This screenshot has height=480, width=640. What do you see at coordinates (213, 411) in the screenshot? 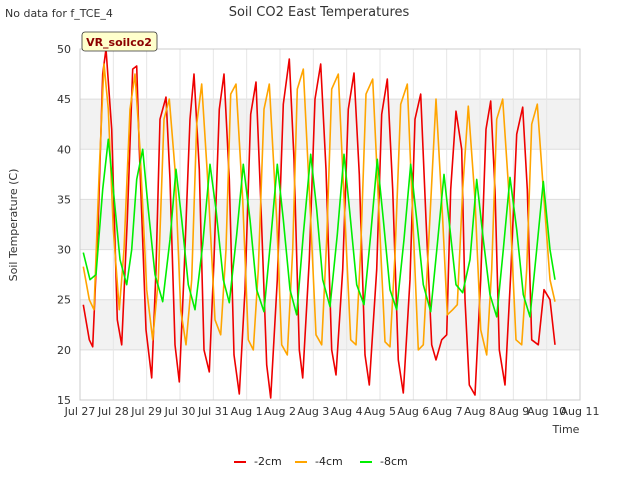
I see `x-tick-label: Jul 31` at bounding box center [213, 411].